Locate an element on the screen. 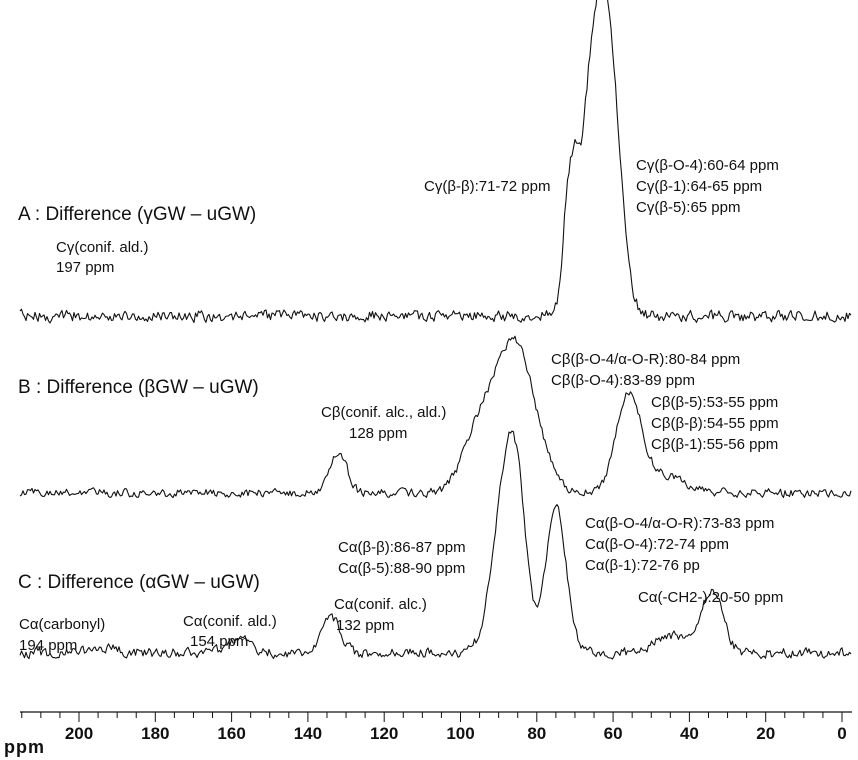 This screenshot has width=858, height=760. x-axis-tick-labels: 200 180 160 140 120 100 80 60 40 20 0 is located at coordinates (456, 733).